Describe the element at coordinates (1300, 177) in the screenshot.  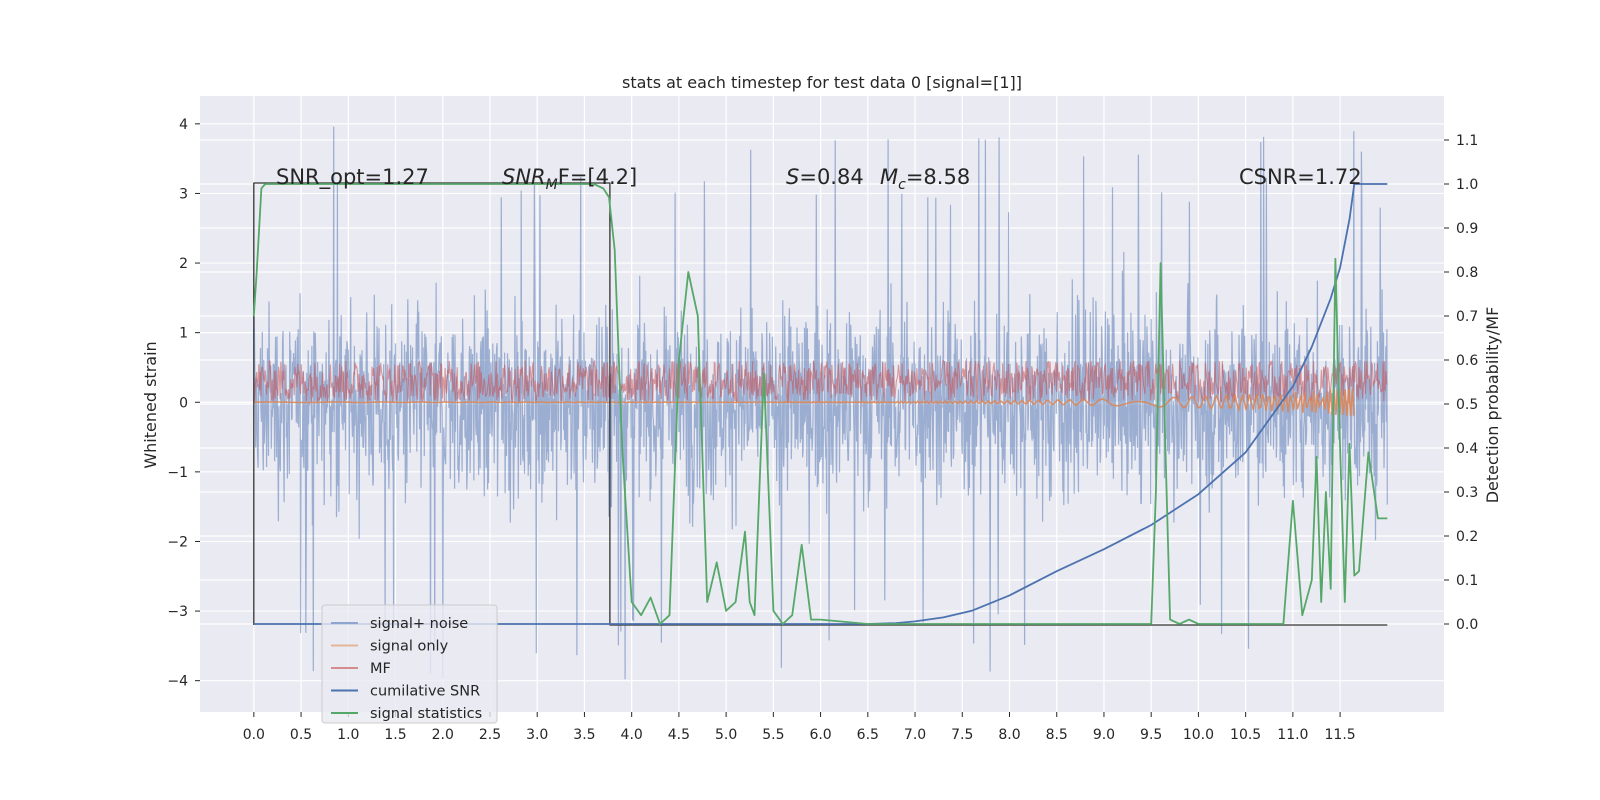
I see `annotation-csnr: CSNR=1.72` at that location.